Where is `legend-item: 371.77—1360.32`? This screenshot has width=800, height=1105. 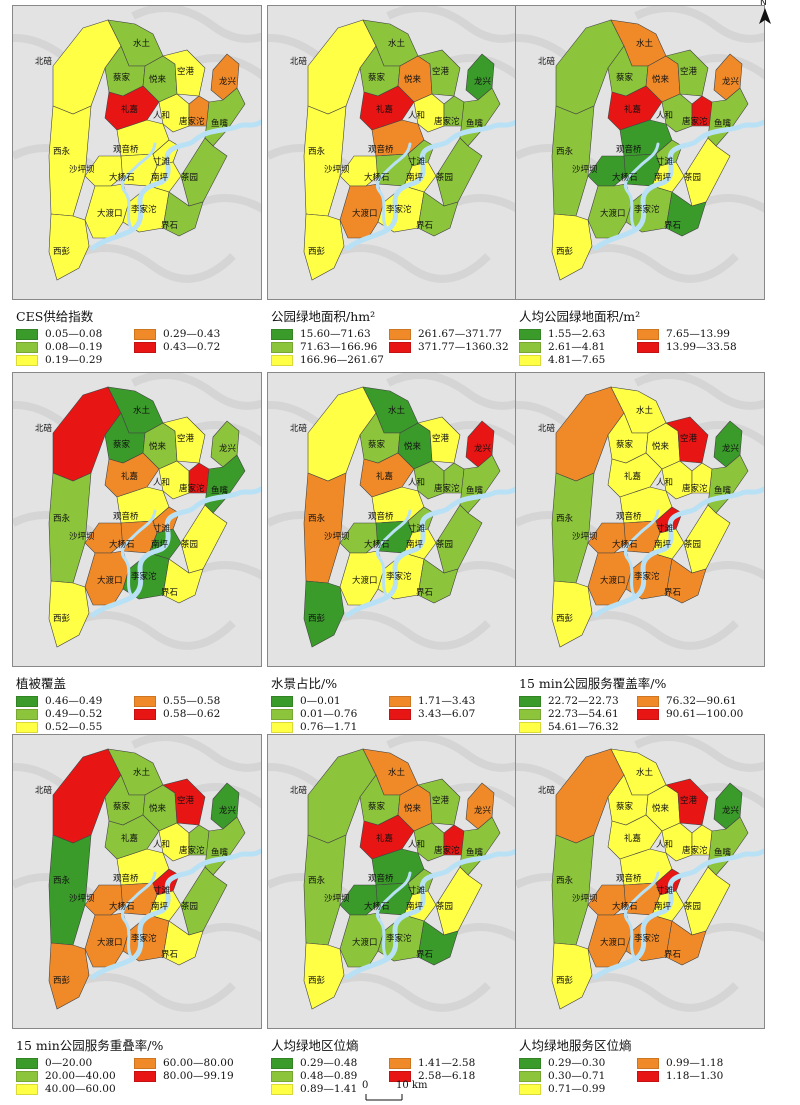
legend-item: 371.77—1360.32 is located at coordinates (453, 347).